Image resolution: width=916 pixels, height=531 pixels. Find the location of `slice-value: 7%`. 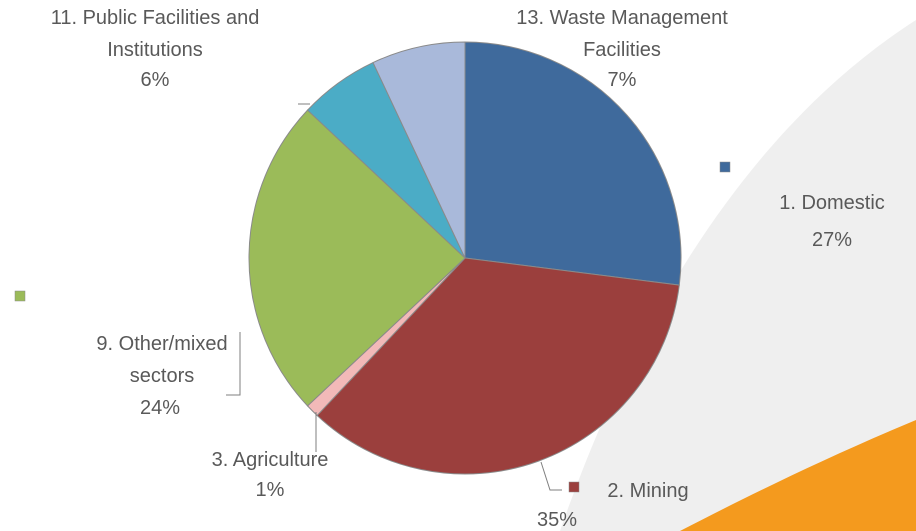

slice-value: 7% is located at coordinates (622, 80).